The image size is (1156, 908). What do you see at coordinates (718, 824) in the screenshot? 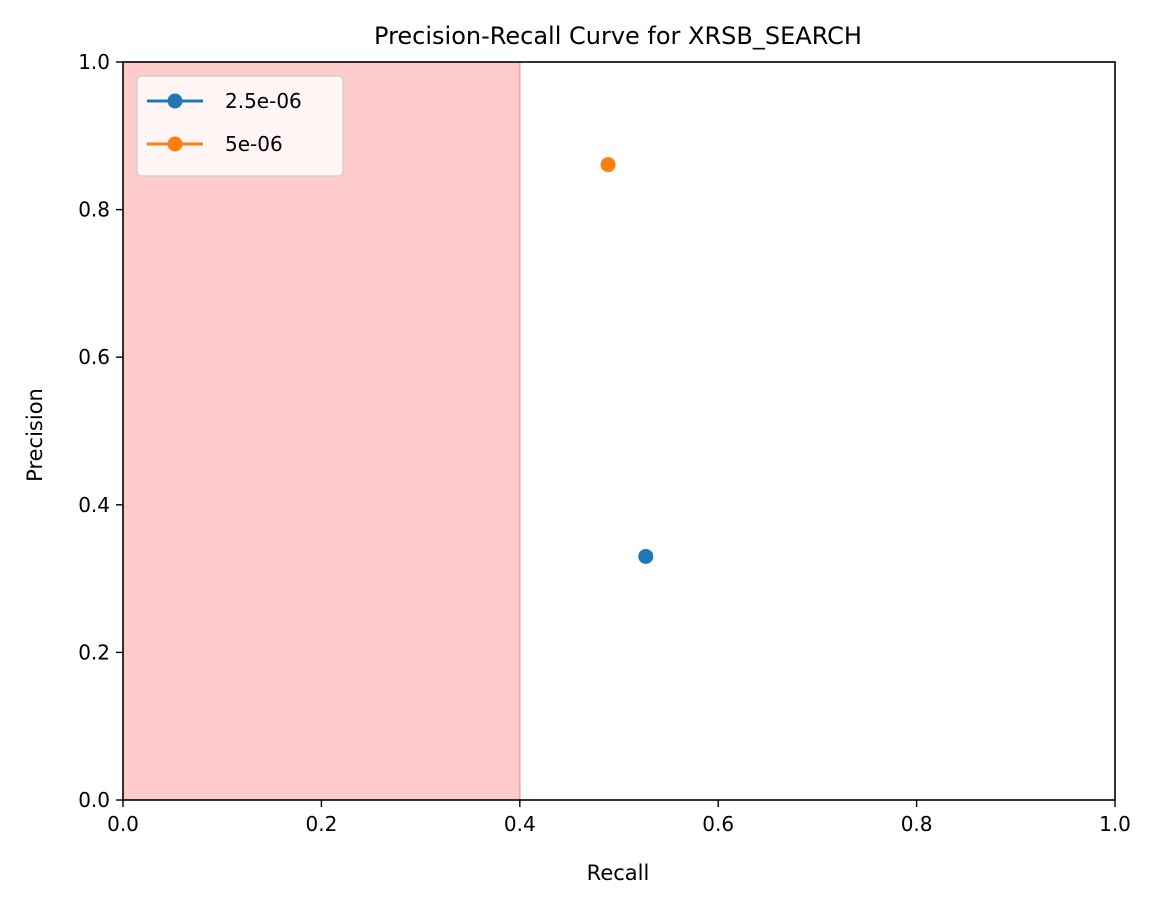
I see `x-tick-label: 0.6` at bounding box center [718, 824].